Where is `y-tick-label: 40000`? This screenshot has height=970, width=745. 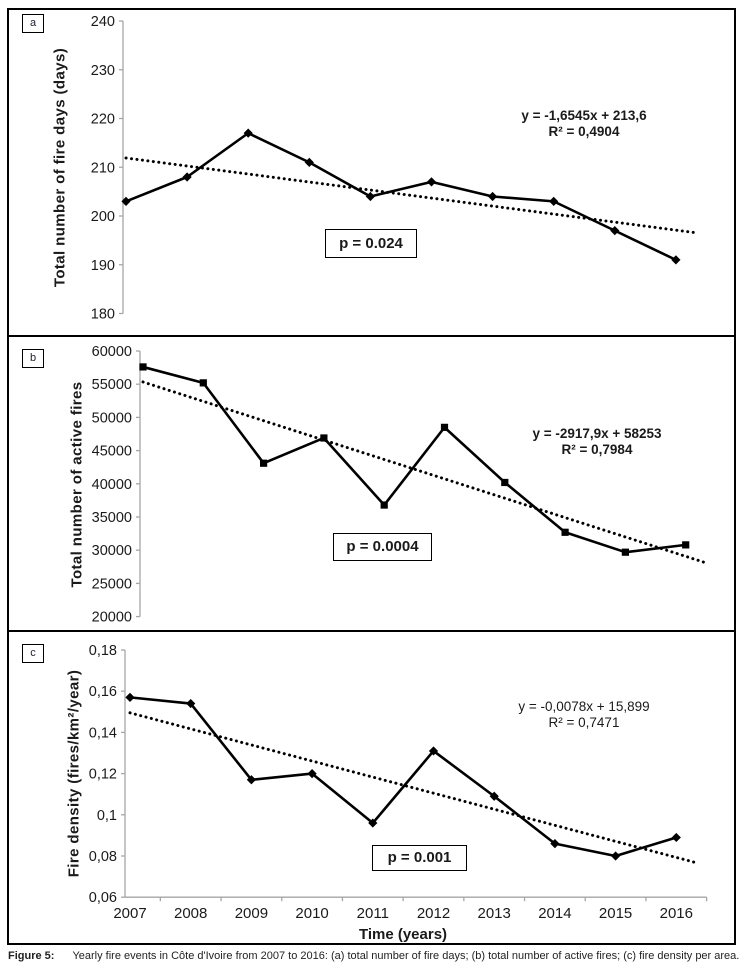 y-tick-label: 40000 is located at coordinates (112, 485).